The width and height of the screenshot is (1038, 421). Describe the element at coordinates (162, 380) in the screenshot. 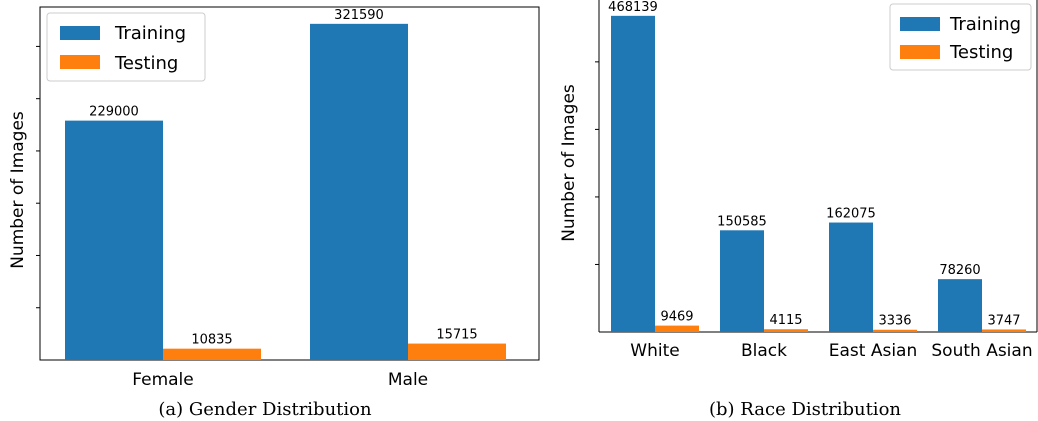

I see `x-tick-female: Female` at that location.